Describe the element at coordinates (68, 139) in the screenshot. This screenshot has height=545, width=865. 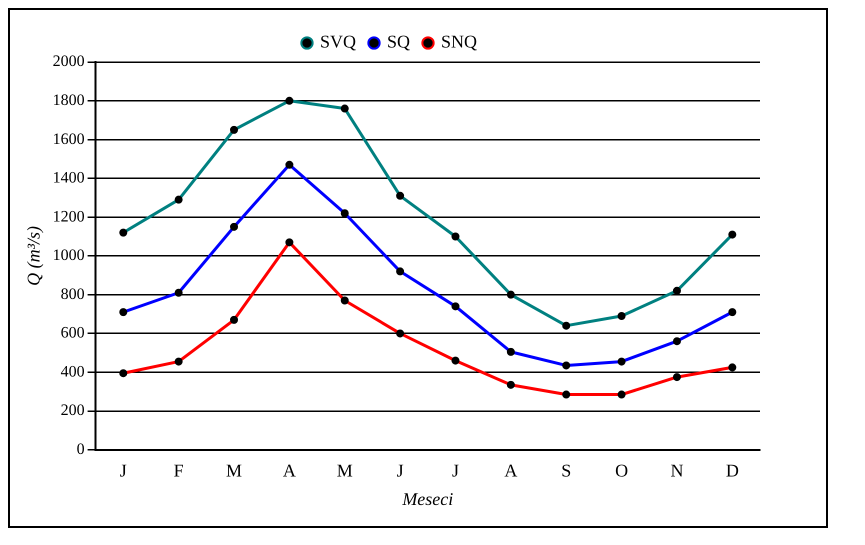
I see `y-tick-label: 1600` at that location.